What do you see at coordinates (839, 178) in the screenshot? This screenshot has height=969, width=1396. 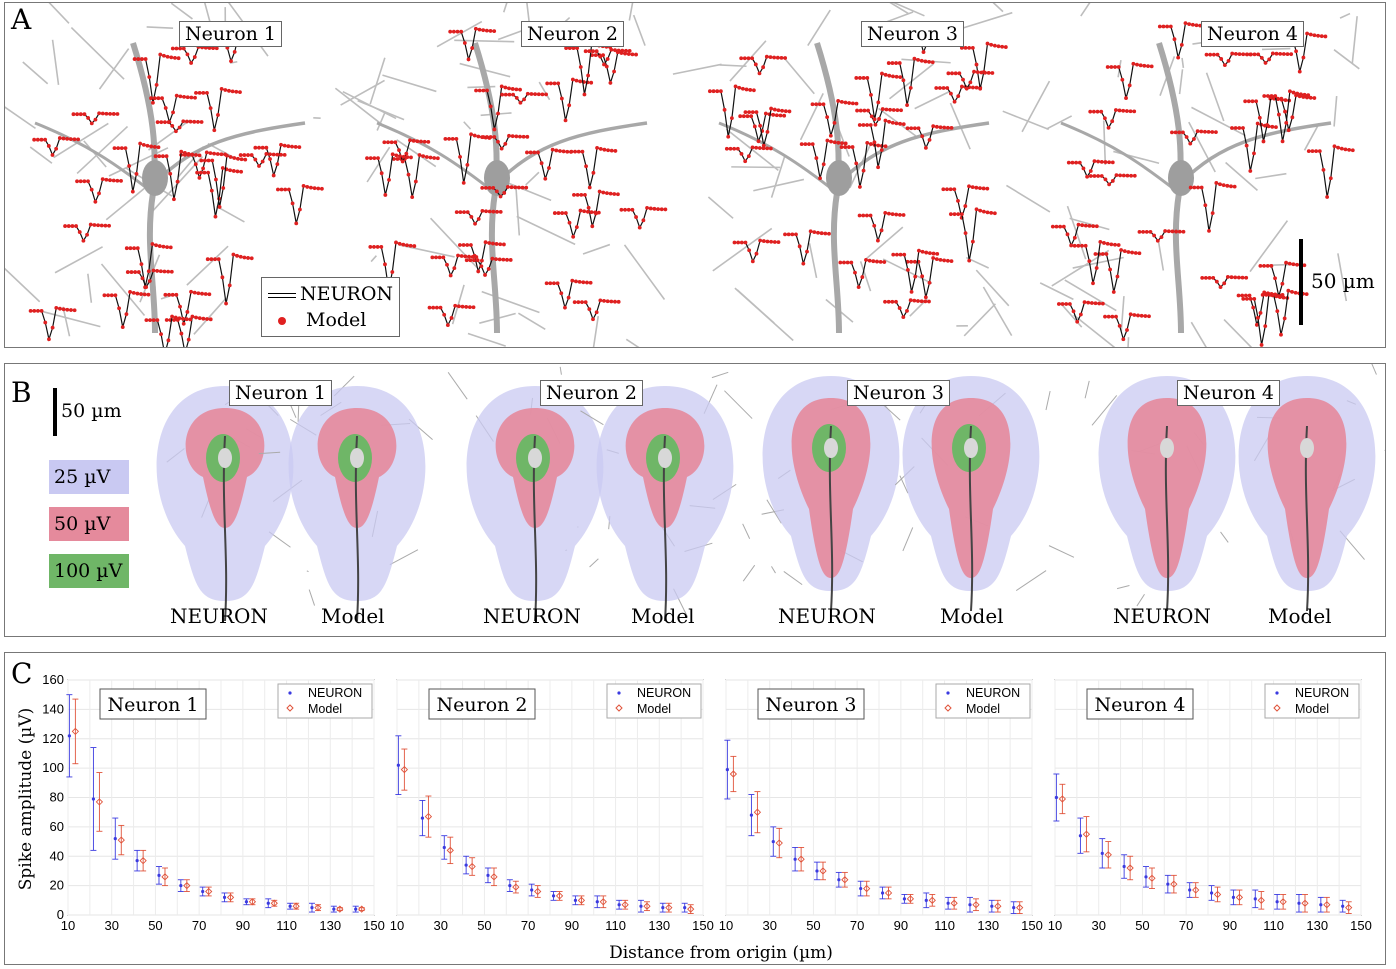 I see `soma` at bounding box center [839, 178].